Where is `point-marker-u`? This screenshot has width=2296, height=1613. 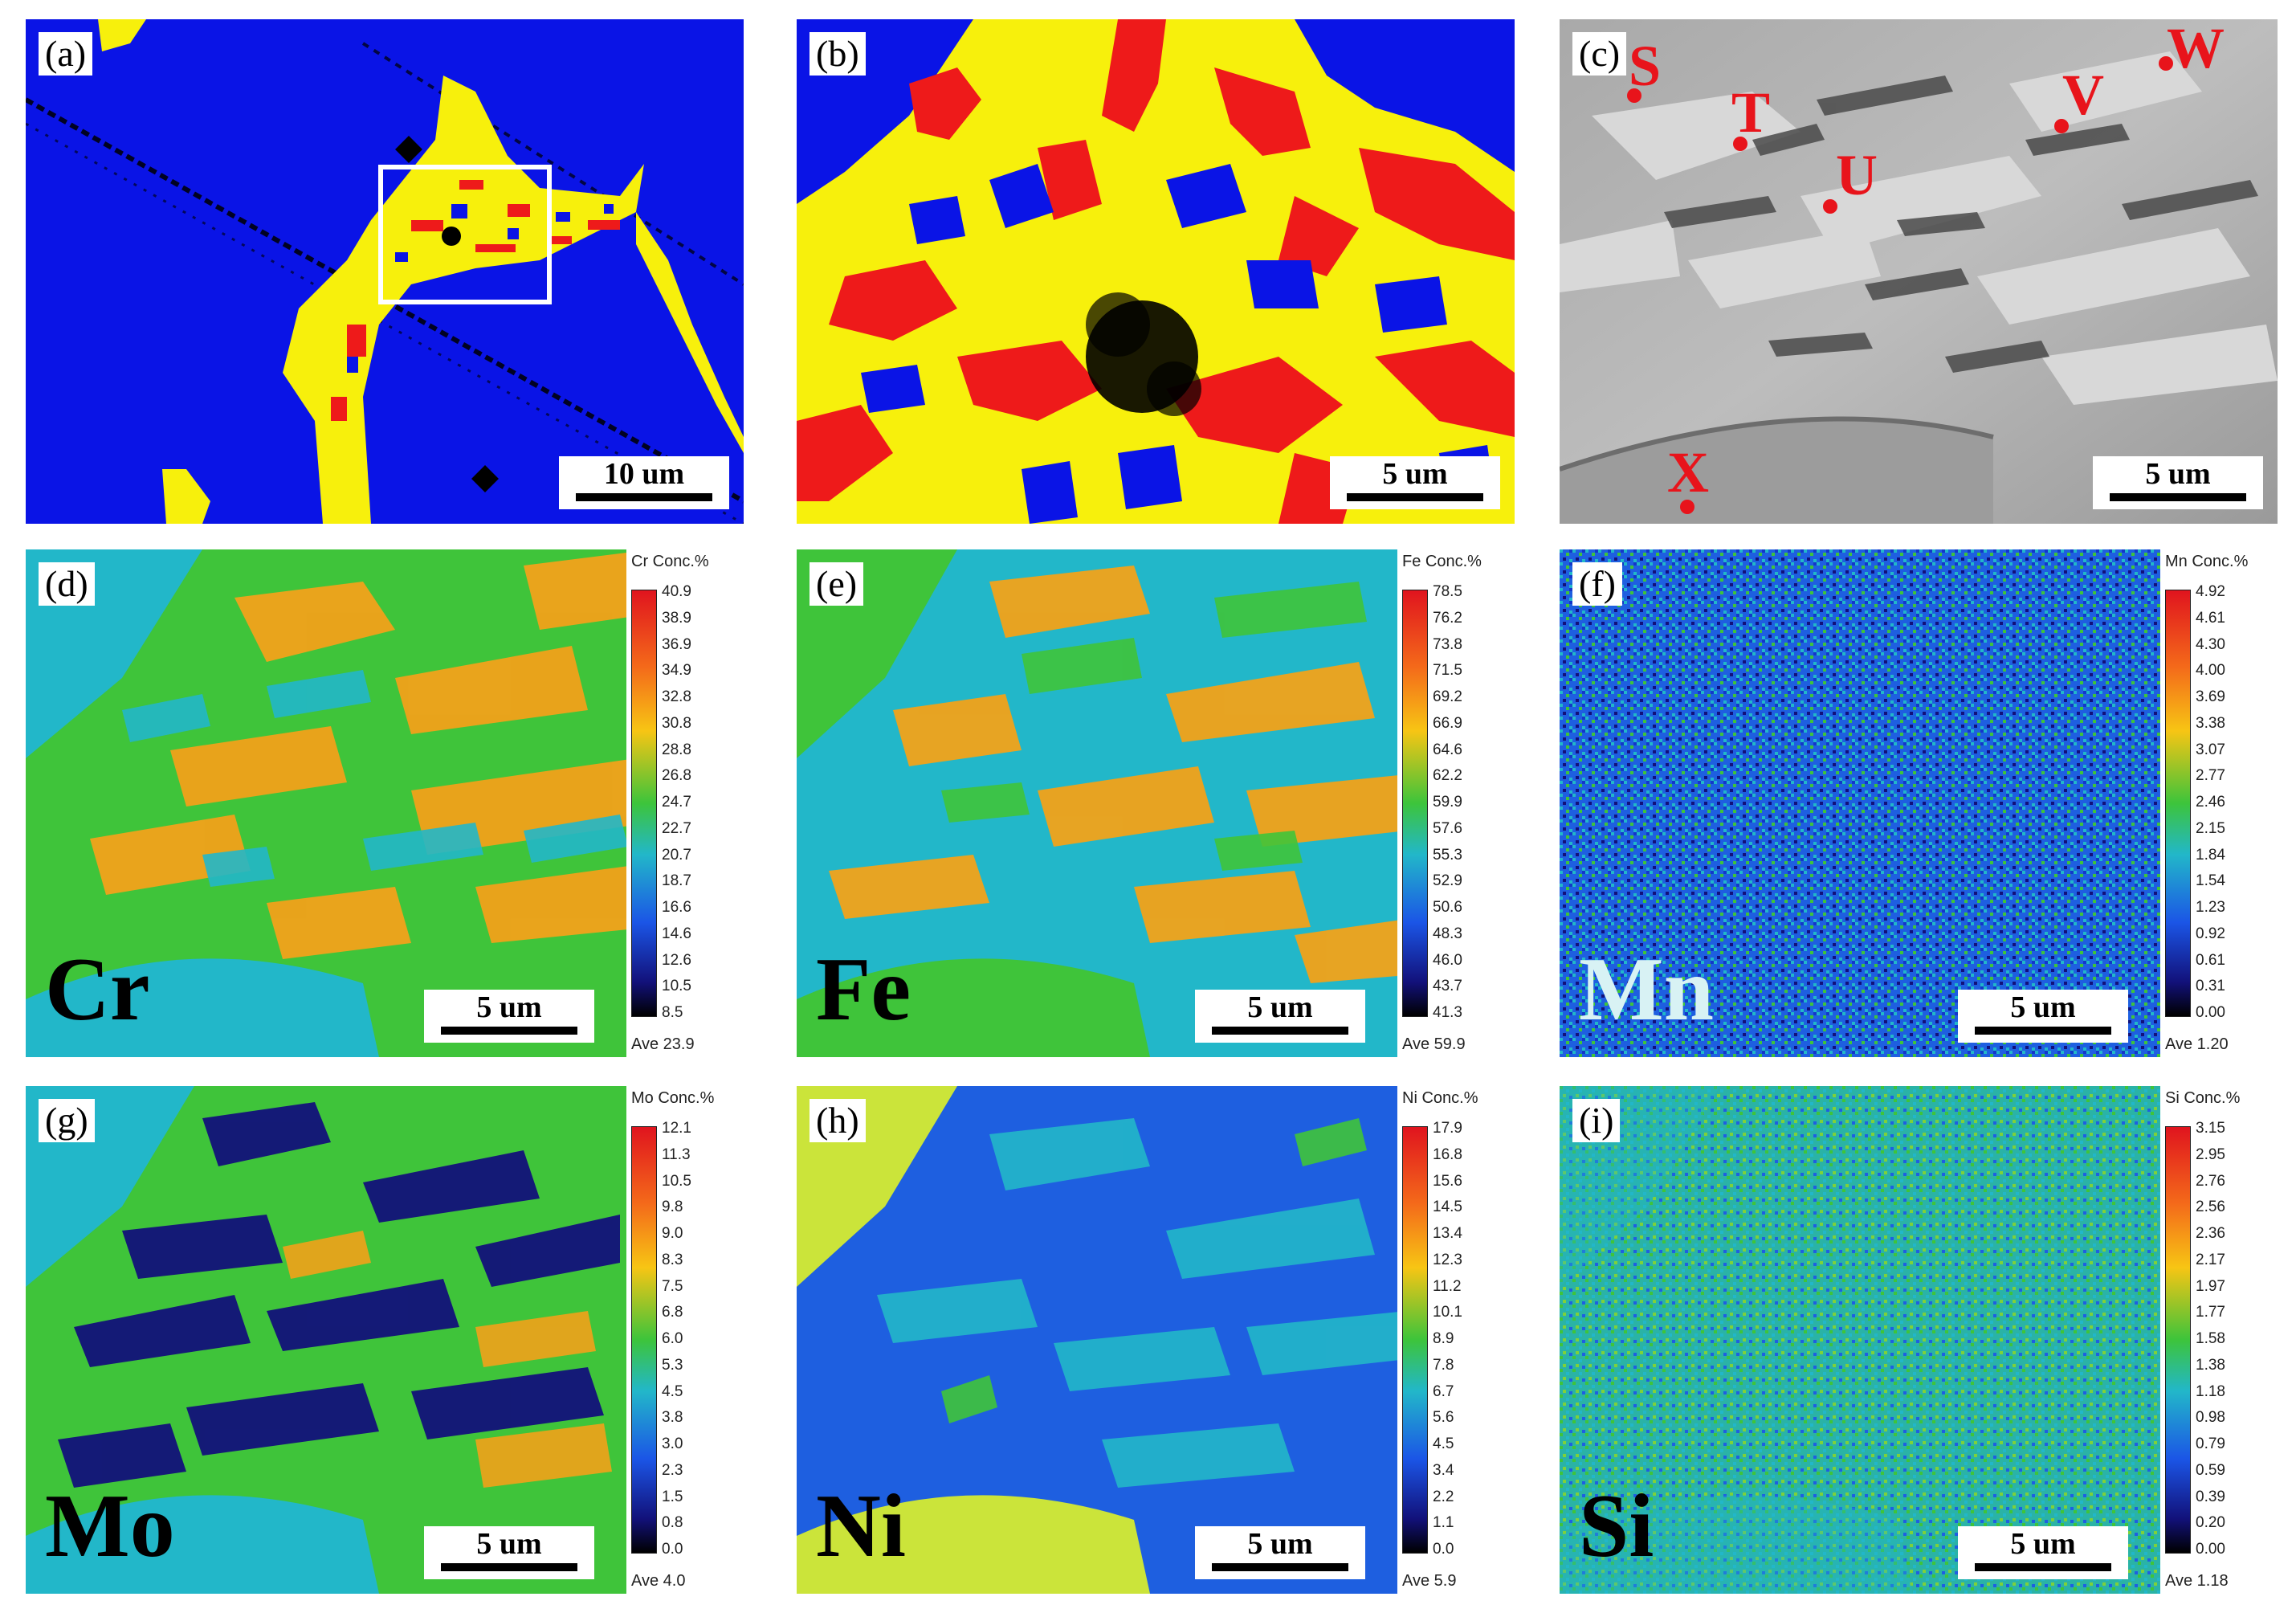
point-marker-u is located at coordinates (1830, 206).